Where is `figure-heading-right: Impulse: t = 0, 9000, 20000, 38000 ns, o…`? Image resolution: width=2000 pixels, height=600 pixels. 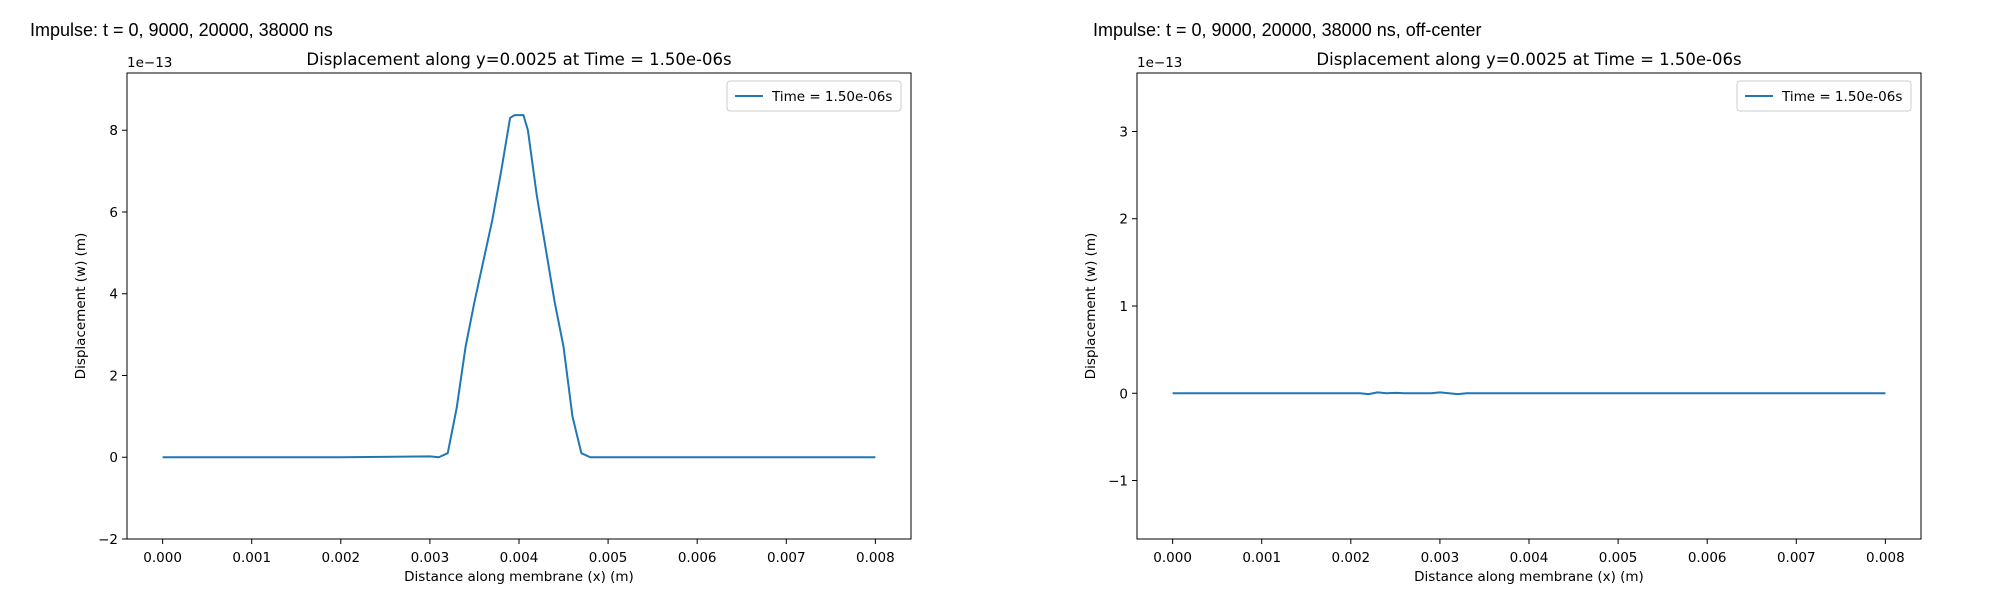 figure-heading-right: Impulse: t = 0, 9000, 20000, 38000 ns, o… is located at coordinates (1287, 30).